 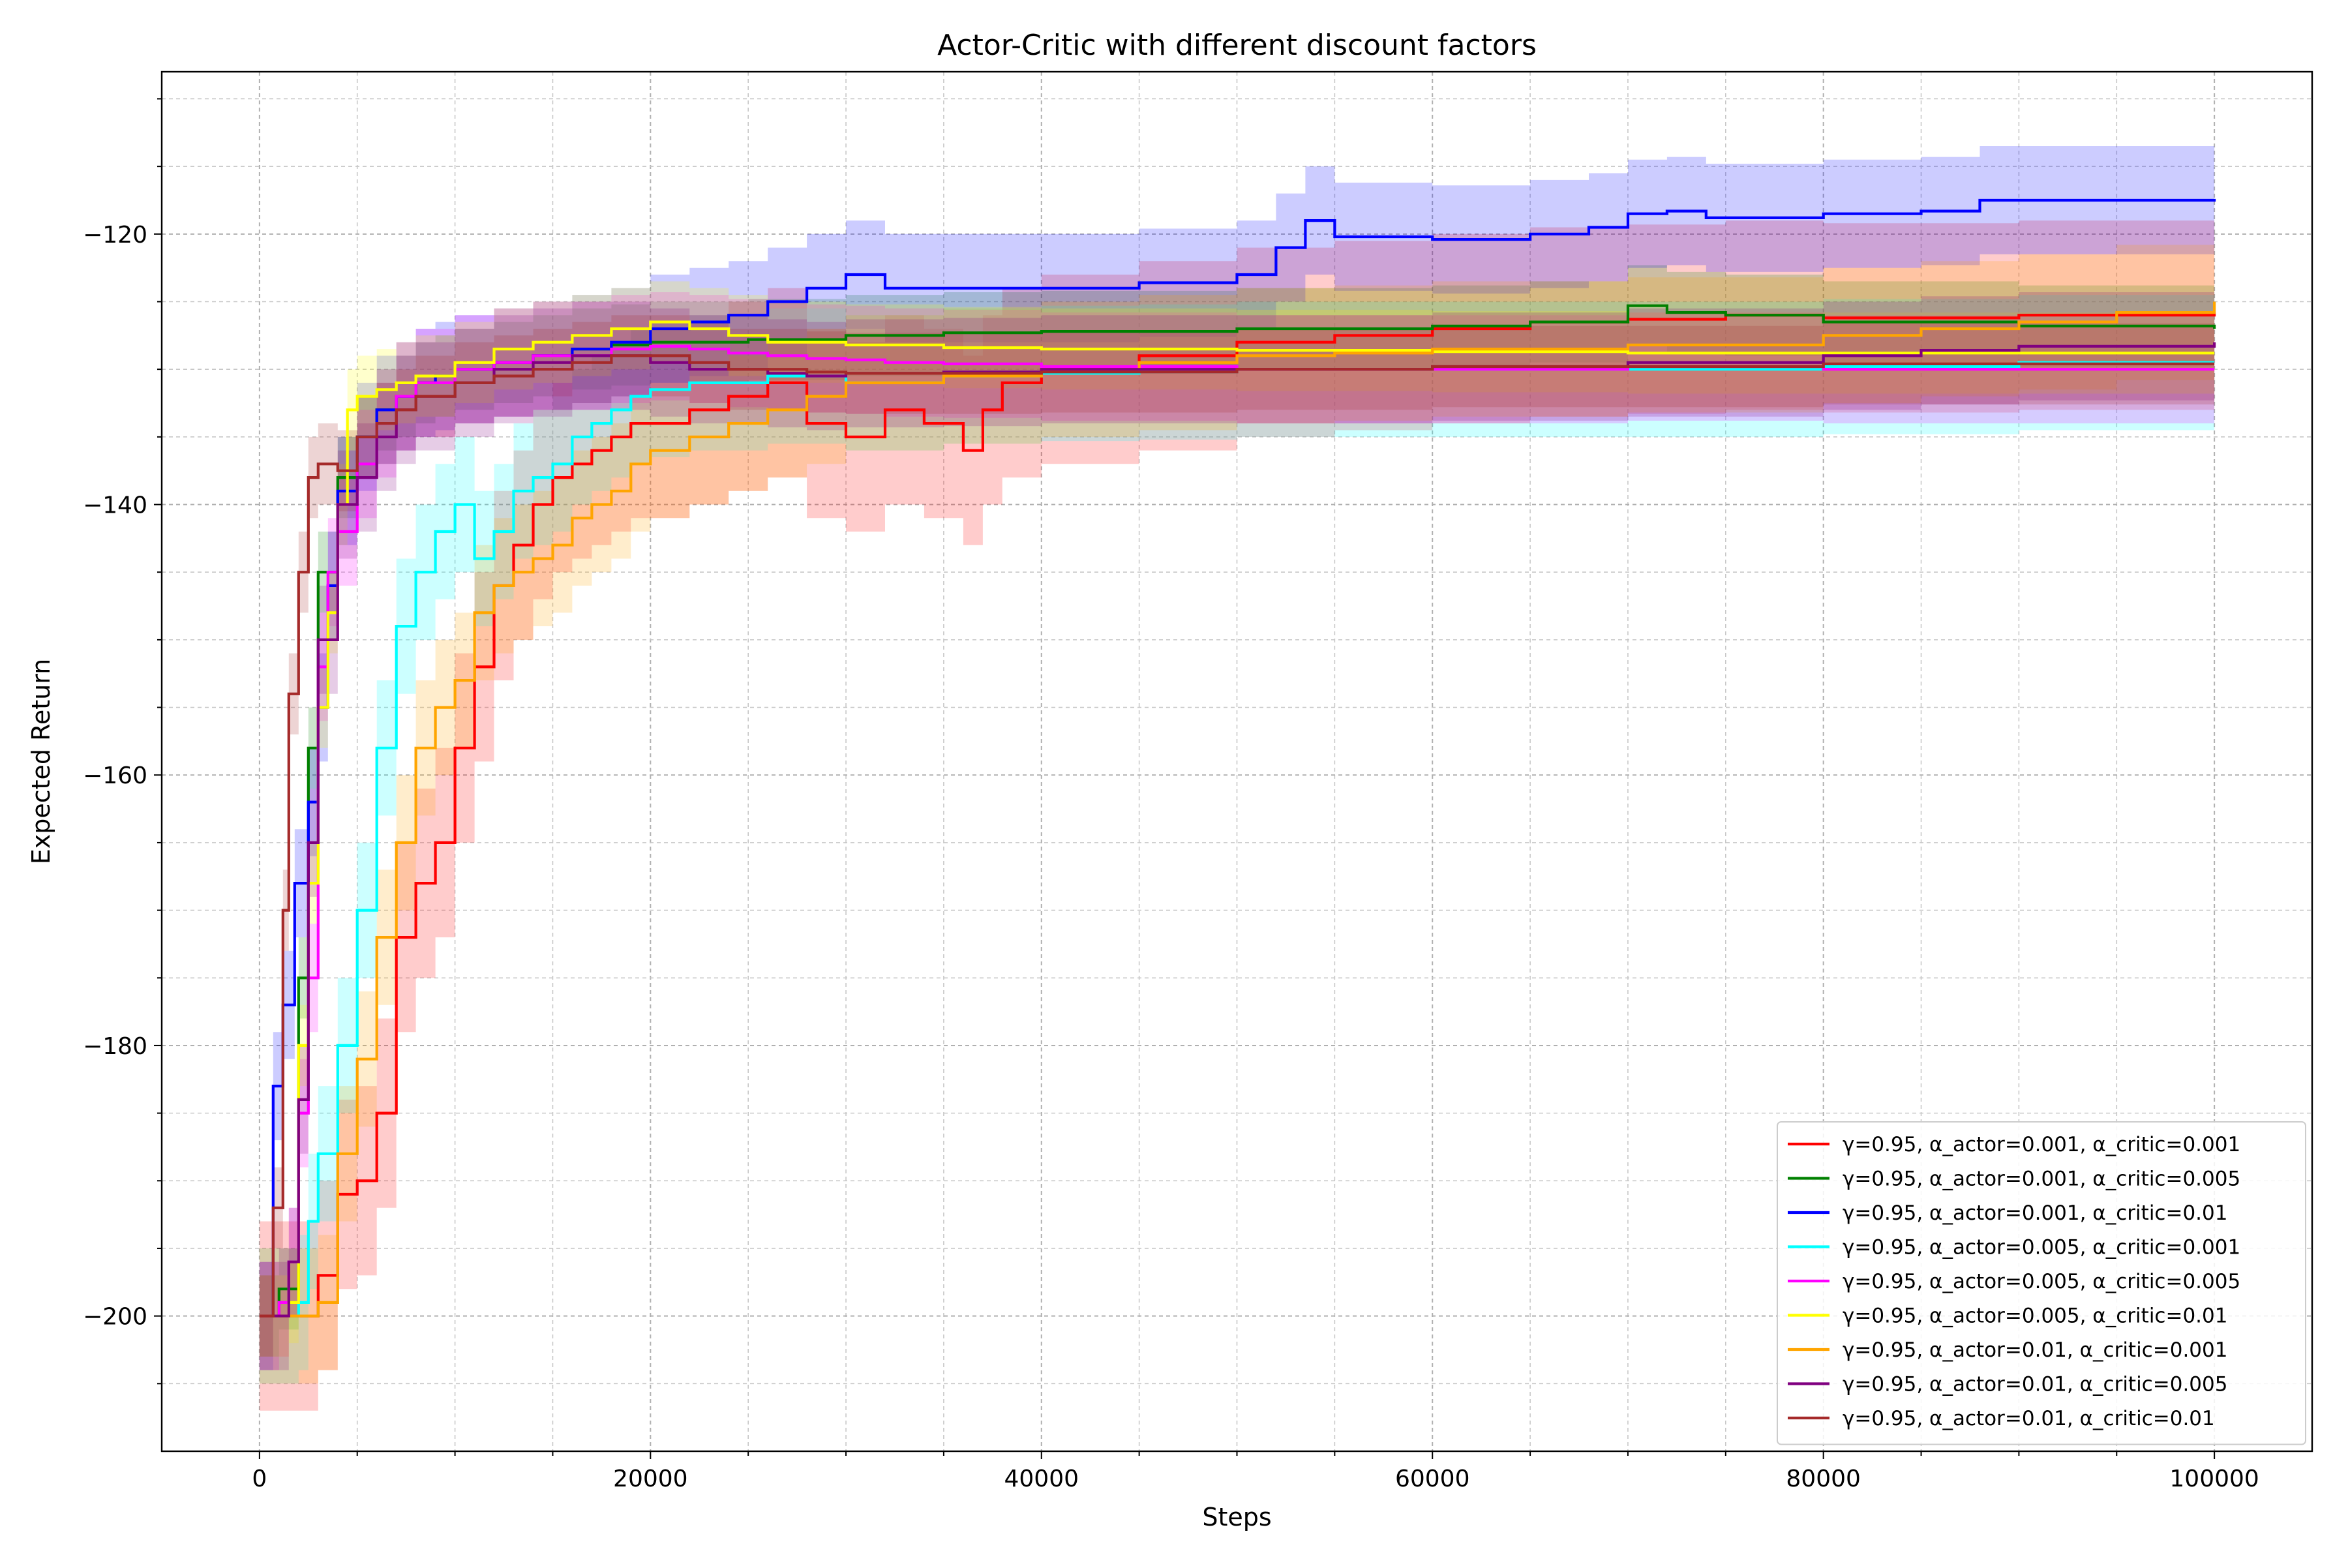 What do you see at coordinates (115, 775) in the screenshot?
I see `y-tick-label: −160` at bounding box center [115, 775].